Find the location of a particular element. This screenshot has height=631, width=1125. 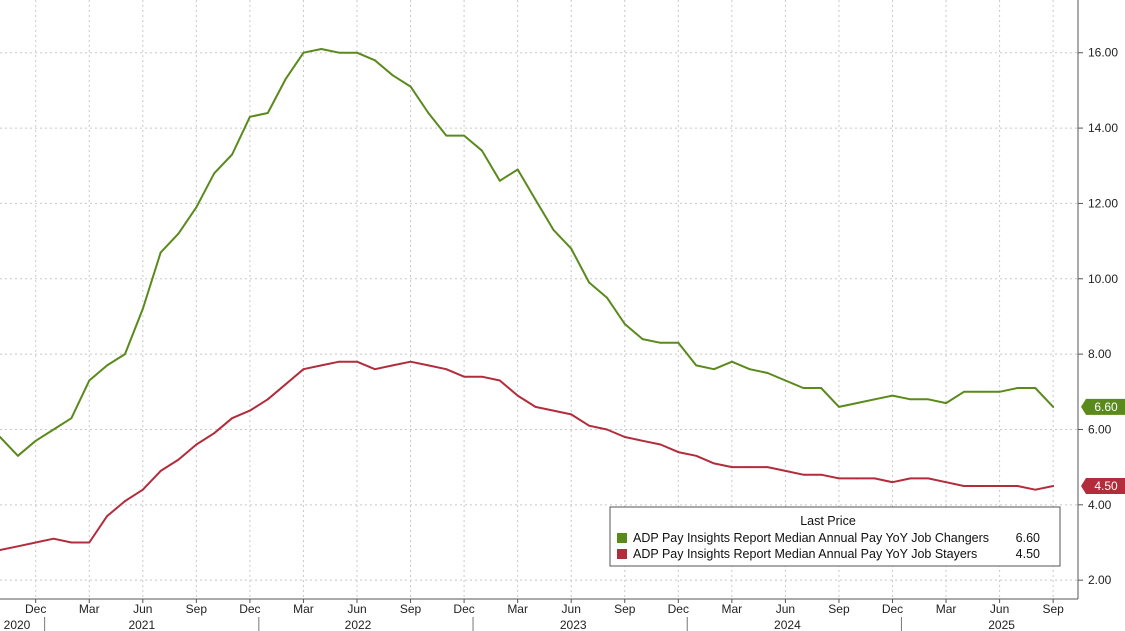

y-tick-label: 12.00 is located at coordinates (1103, 203).